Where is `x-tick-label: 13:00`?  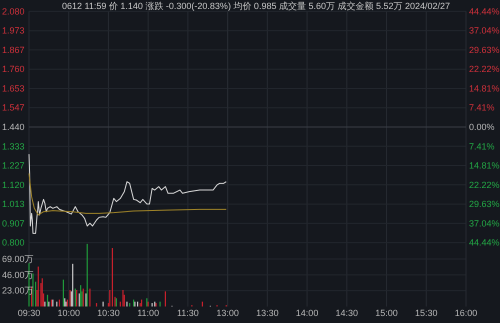
x-tick-label: 13:00 is located at coordinates (227, 313).